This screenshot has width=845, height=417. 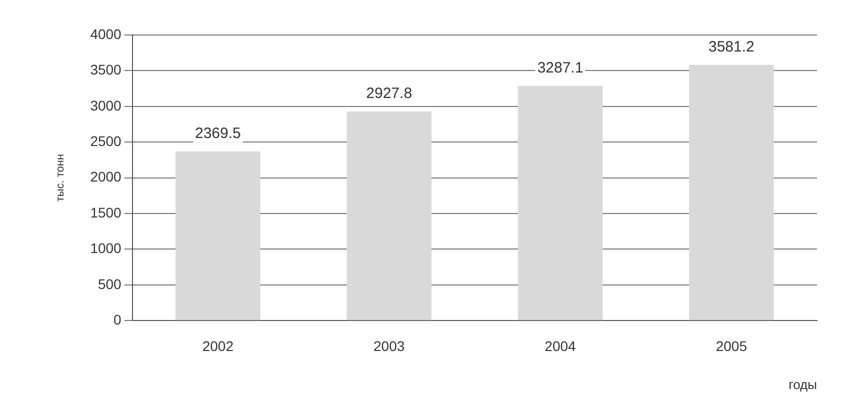 I want to click on x-tick-label: 2005, so click(x=732, y=346).